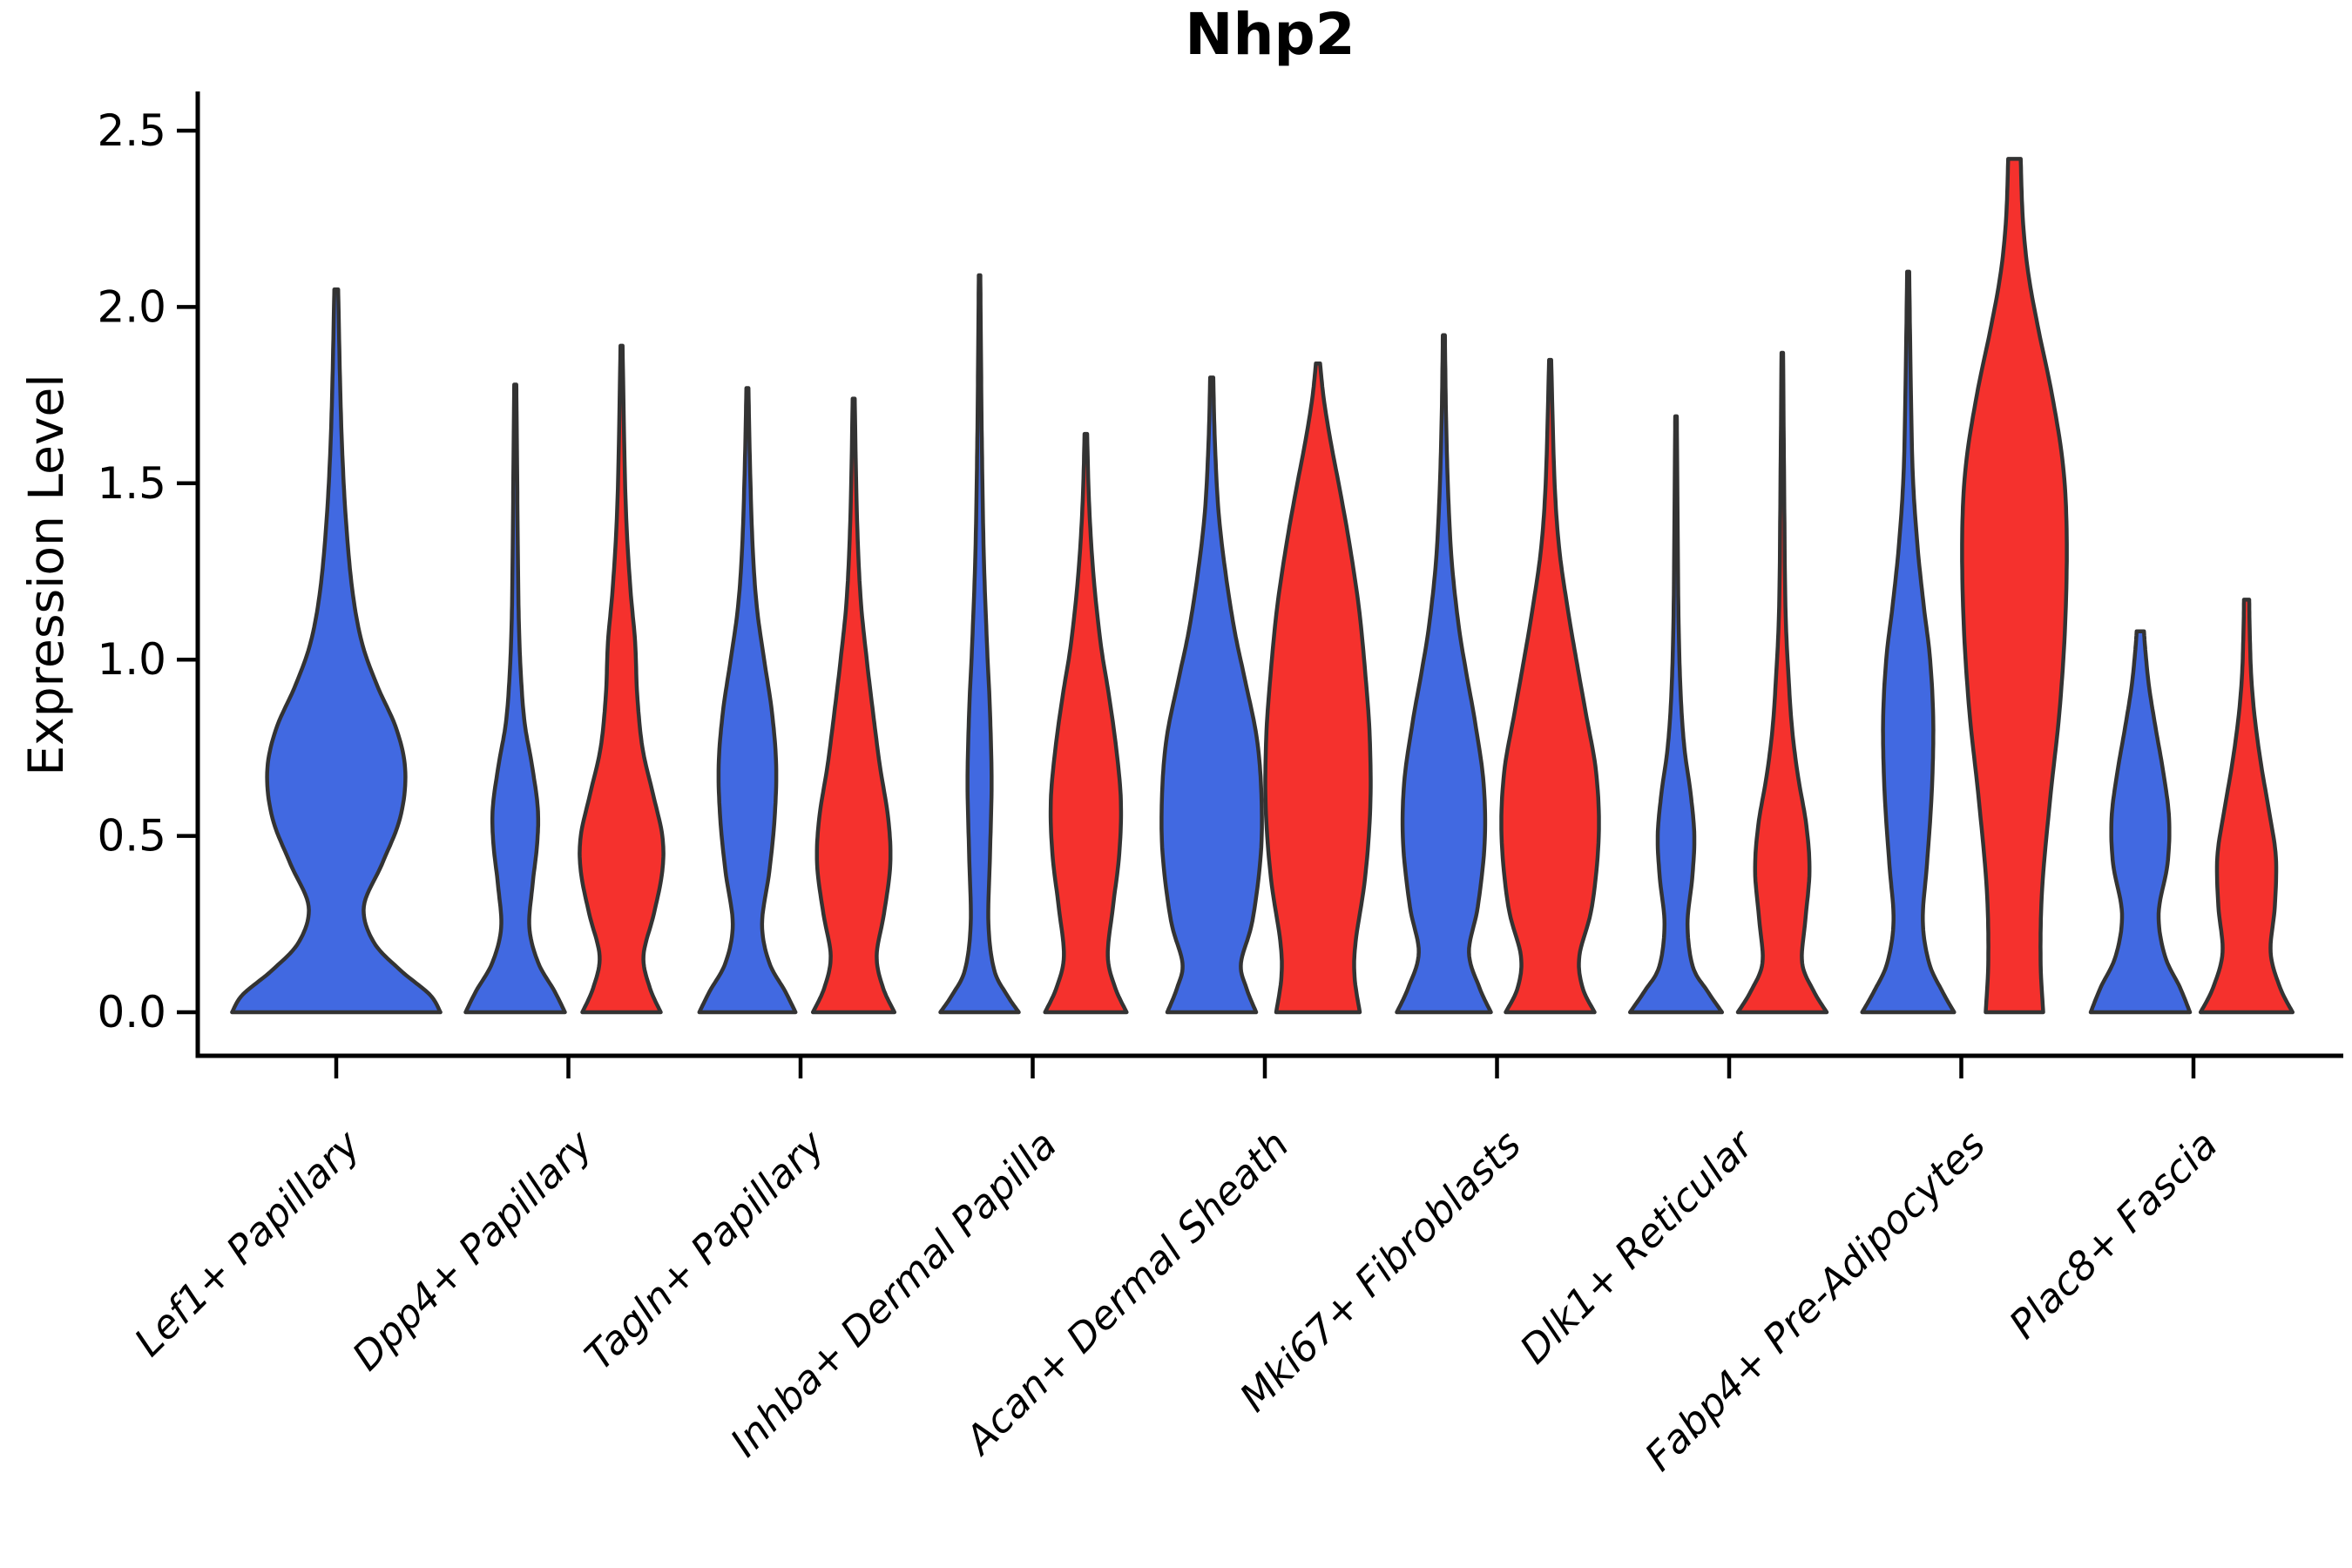 The height and width of the screenshot is (1568, 2352). I want to click on y-tick-label: 1.0, so click(131, 659).